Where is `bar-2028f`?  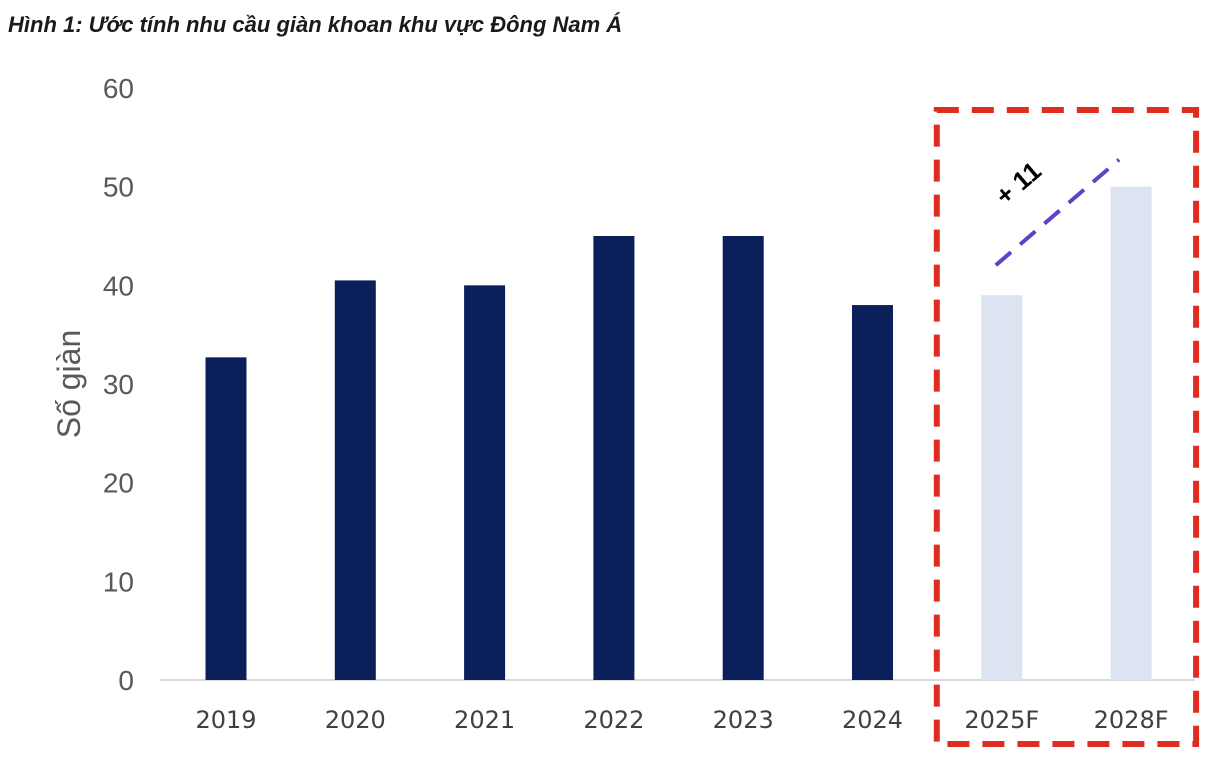
bar-2028f is located at coordinates (1131, 433).